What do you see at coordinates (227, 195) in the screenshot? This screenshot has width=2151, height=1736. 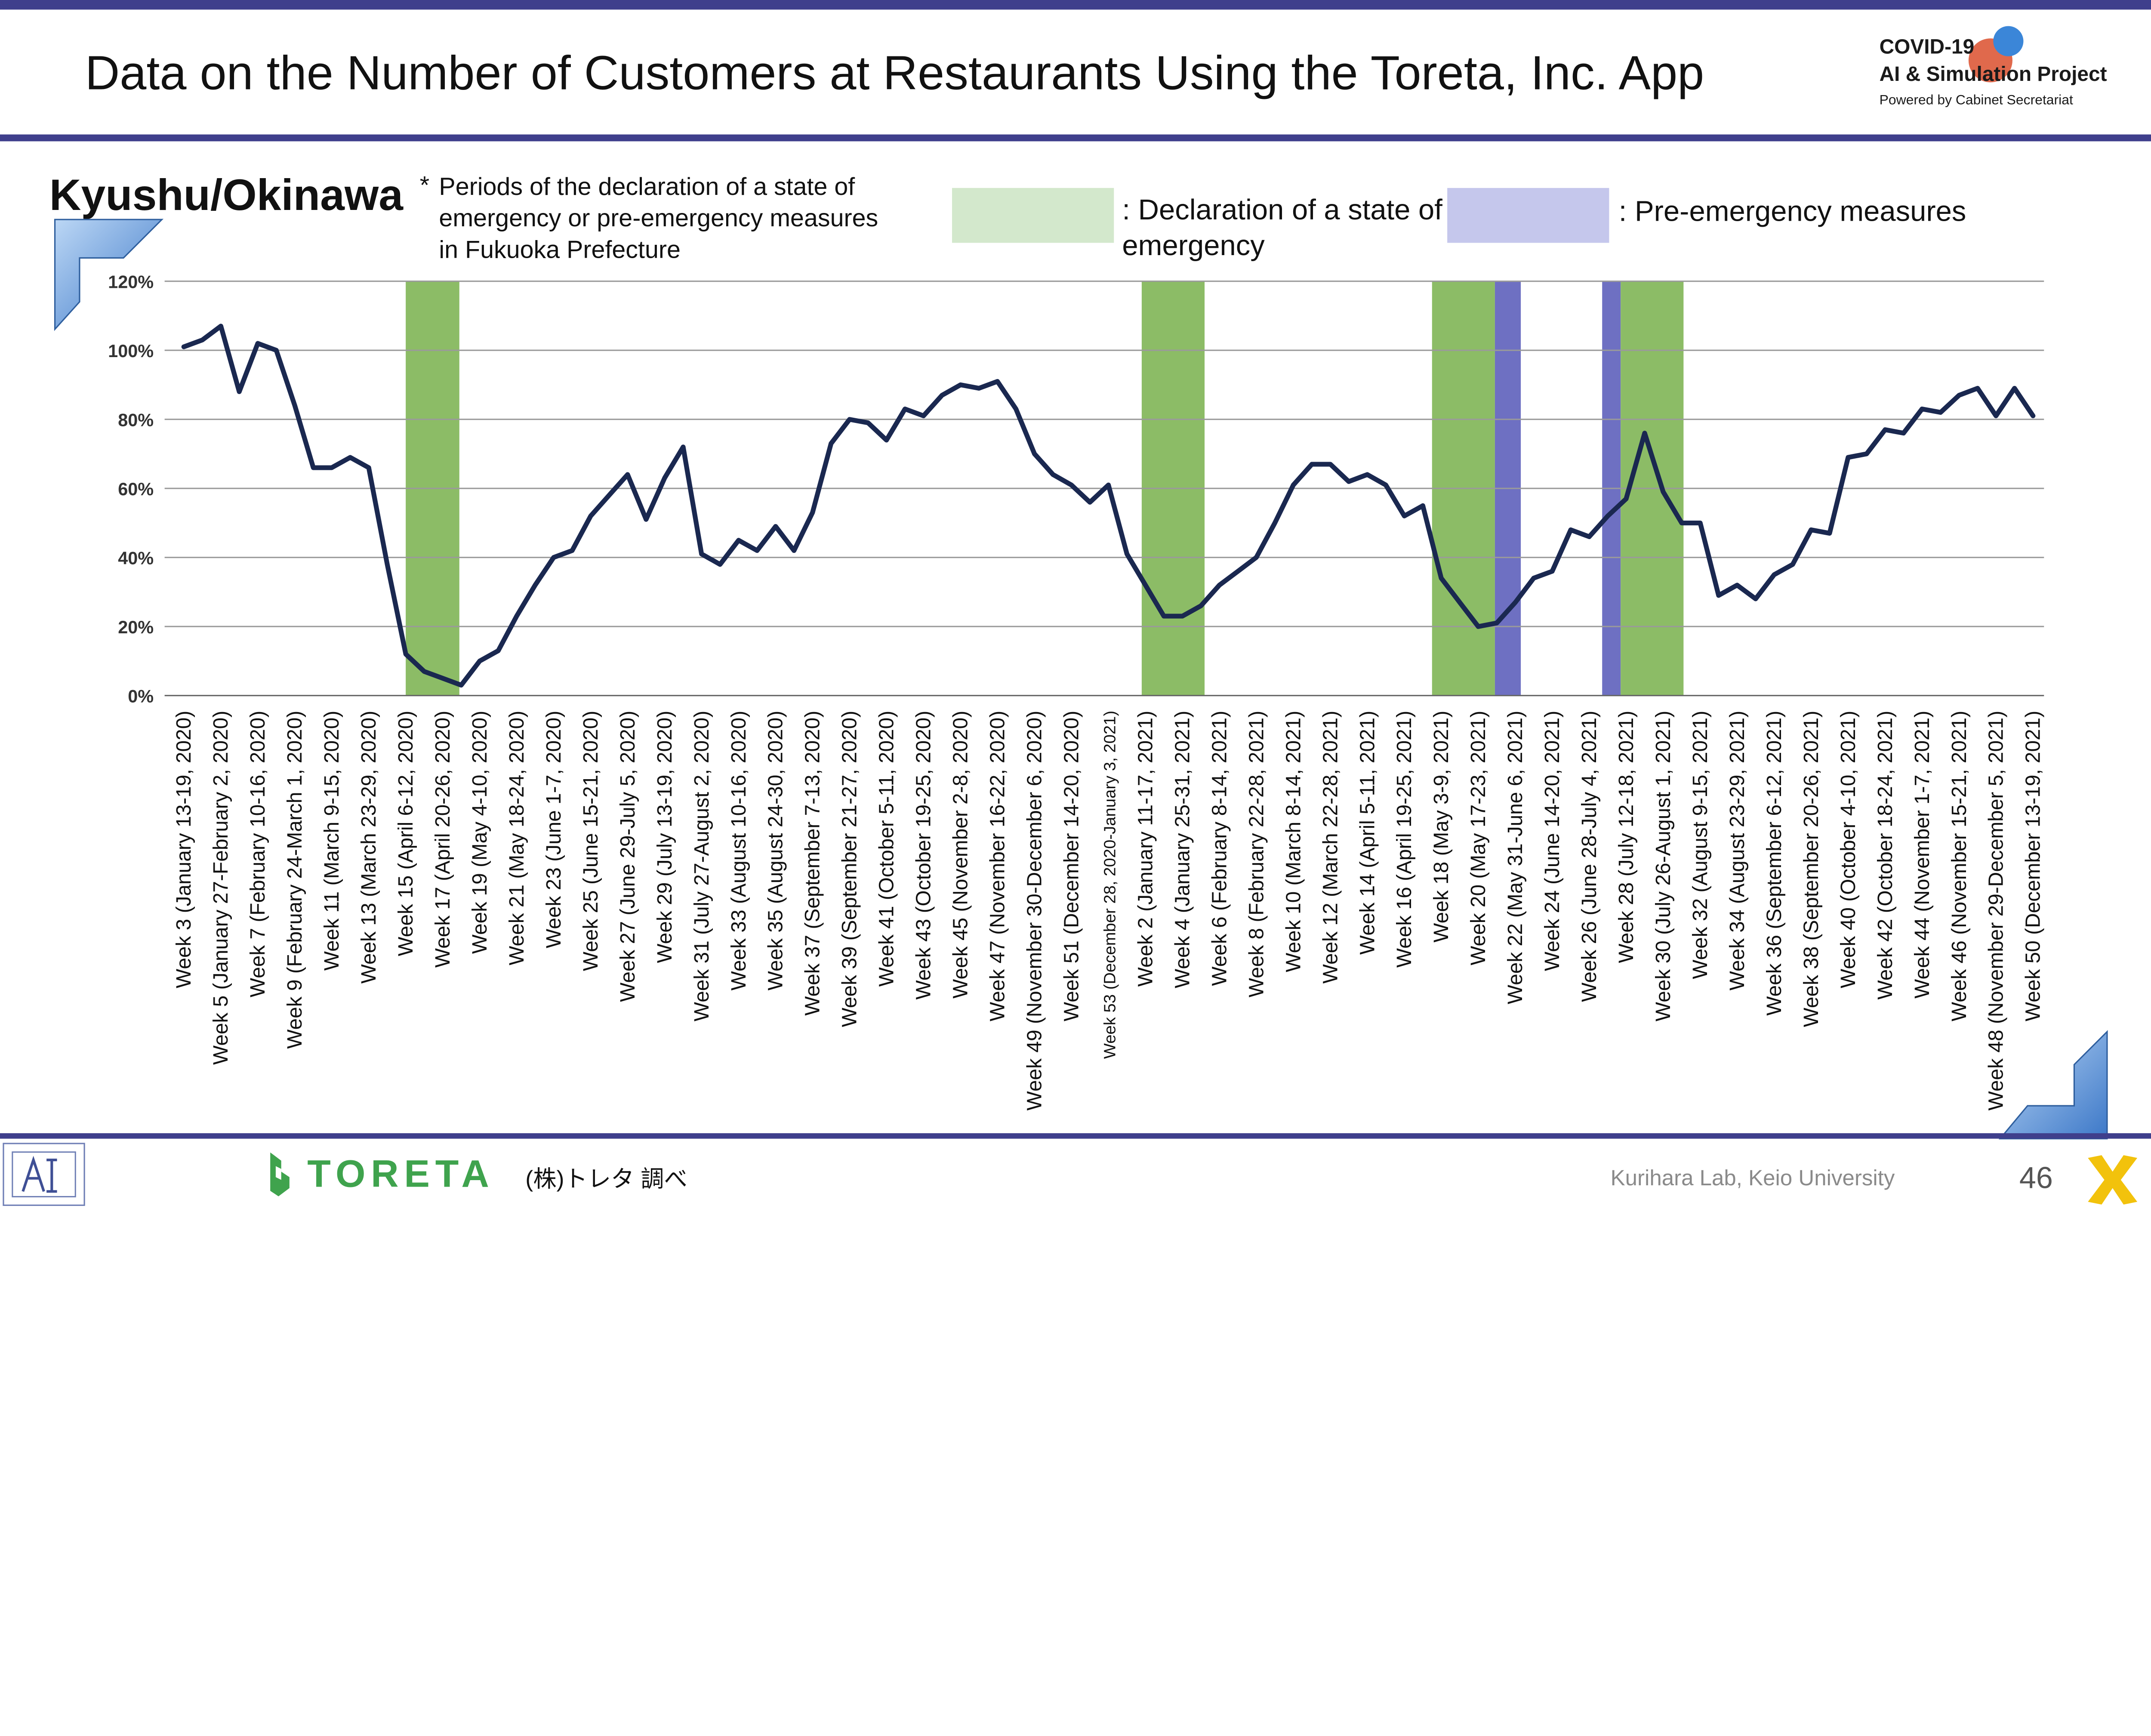 I see `region-label: Kyushu/Okinawa` at bounding box center [227, 195].